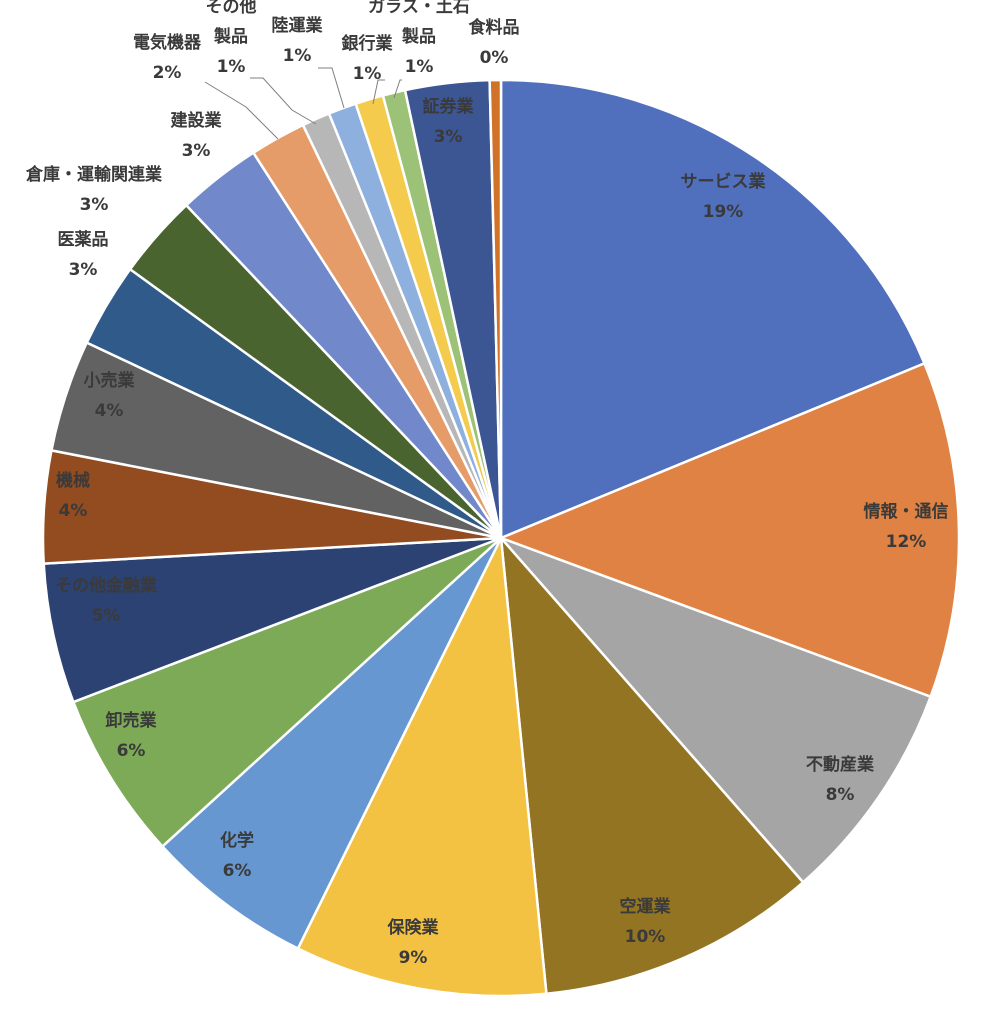 The image size is (986, 1012). What do you see at coordinates (93, 174) in the screenshot?
I see `slice-label: 倉庫・運輸関連業` at bounding box center [93, 174].